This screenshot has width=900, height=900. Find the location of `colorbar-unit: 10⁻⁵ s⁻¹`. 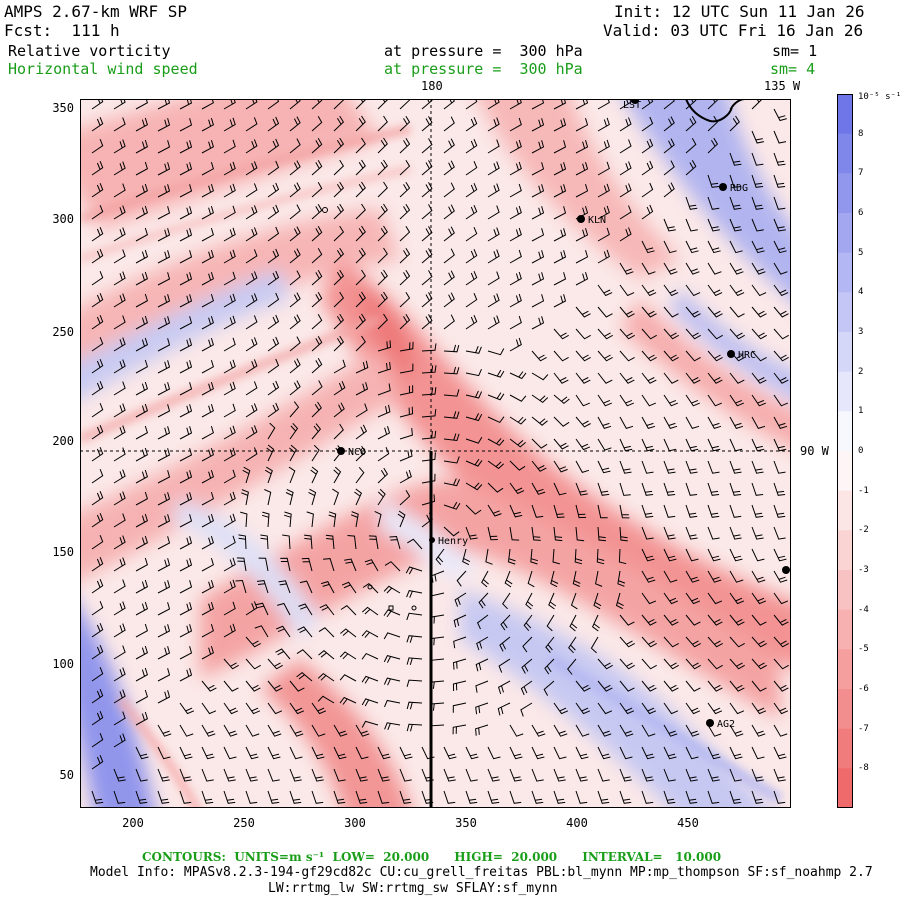

colorbar-unit: 10⁻⁵ s⁻¹ is located at coordinates (879, 97).